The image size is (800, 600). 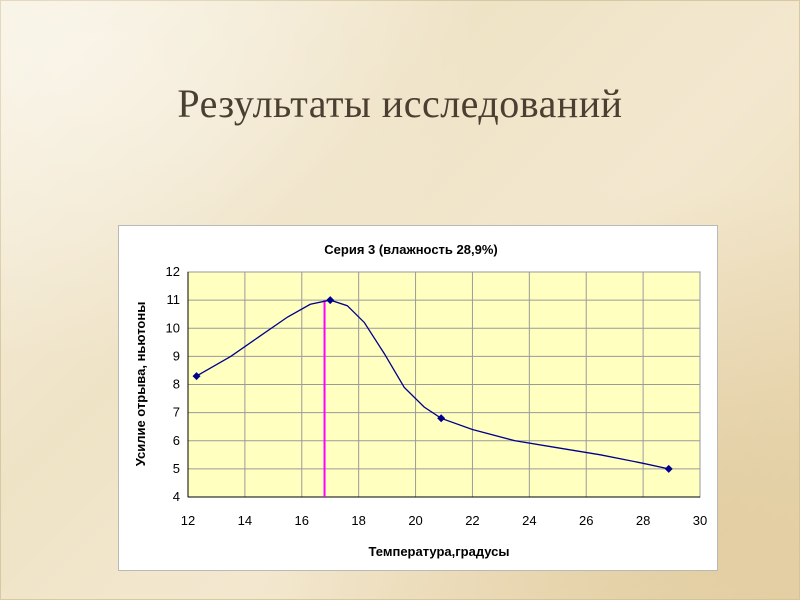 I want to click on y-axis-label: Усилие отрыва, ньютоны, so click(x=140, y=384).